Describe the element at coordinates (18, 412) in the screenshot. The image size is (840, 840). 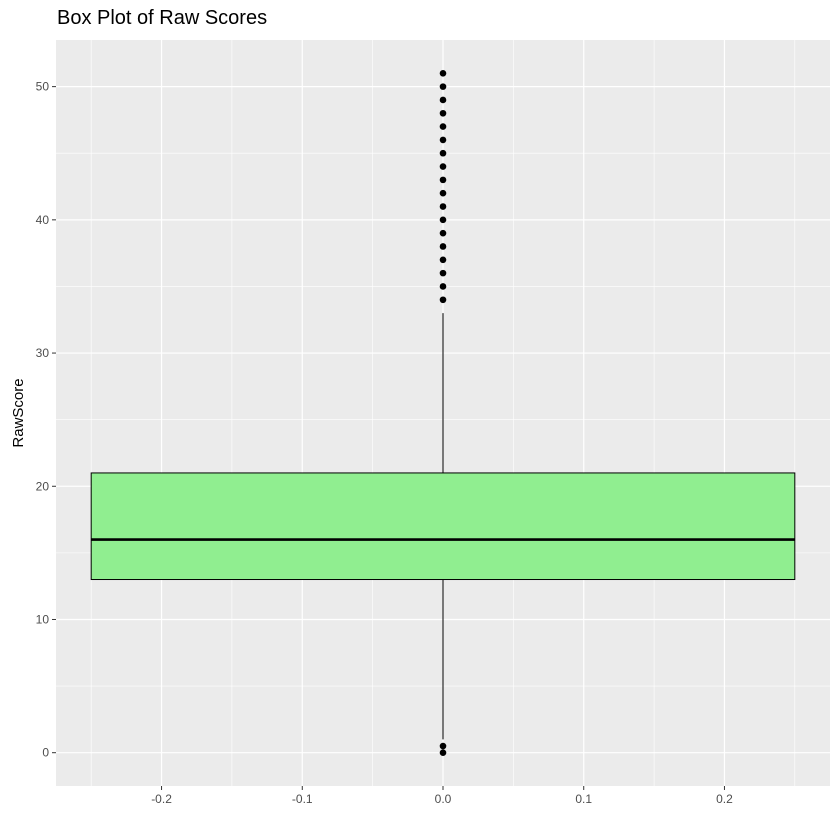
I see `y-axis-title: RawScore` at that location.